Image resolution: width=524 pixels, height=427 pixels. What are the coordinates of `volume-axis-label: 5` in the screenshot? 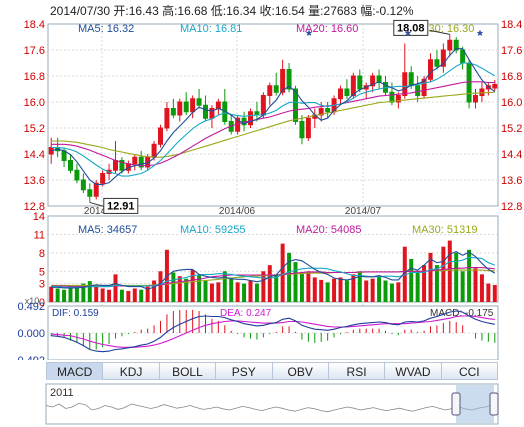 It's located at (42, 272).